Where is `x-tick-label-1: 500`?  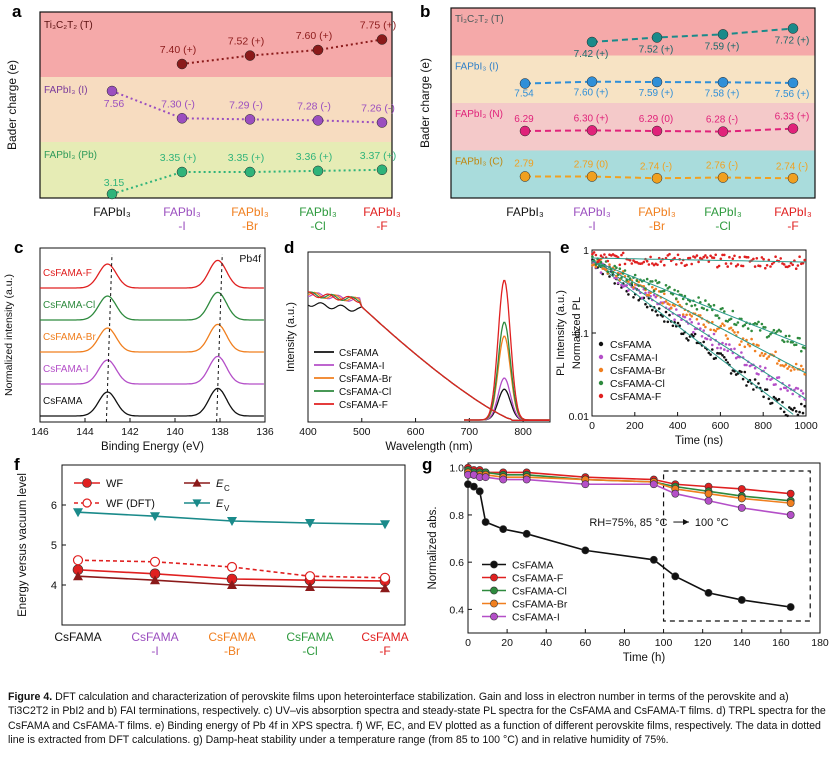 x-tick-label-1: 500 is located at coordinates (362, 432).